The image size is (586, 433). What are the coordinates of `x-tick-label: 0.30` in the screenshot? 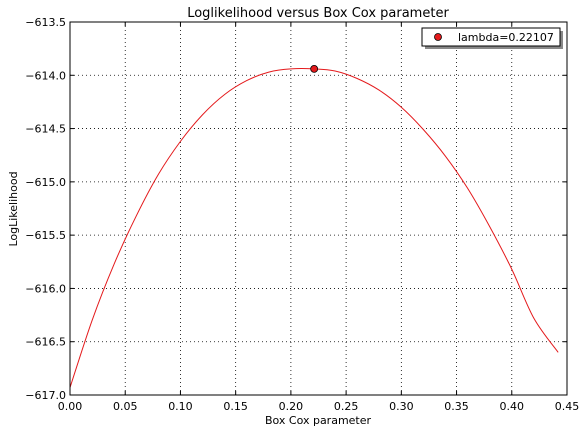 It's located at (401, 406).